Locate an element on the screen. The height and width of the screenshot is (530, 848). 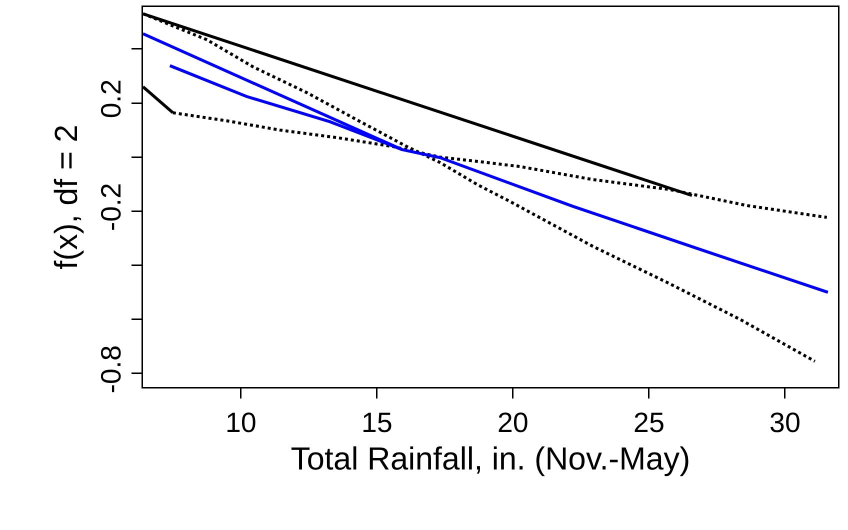
x-tick-label: 30 is located at coordinates (785, 422).